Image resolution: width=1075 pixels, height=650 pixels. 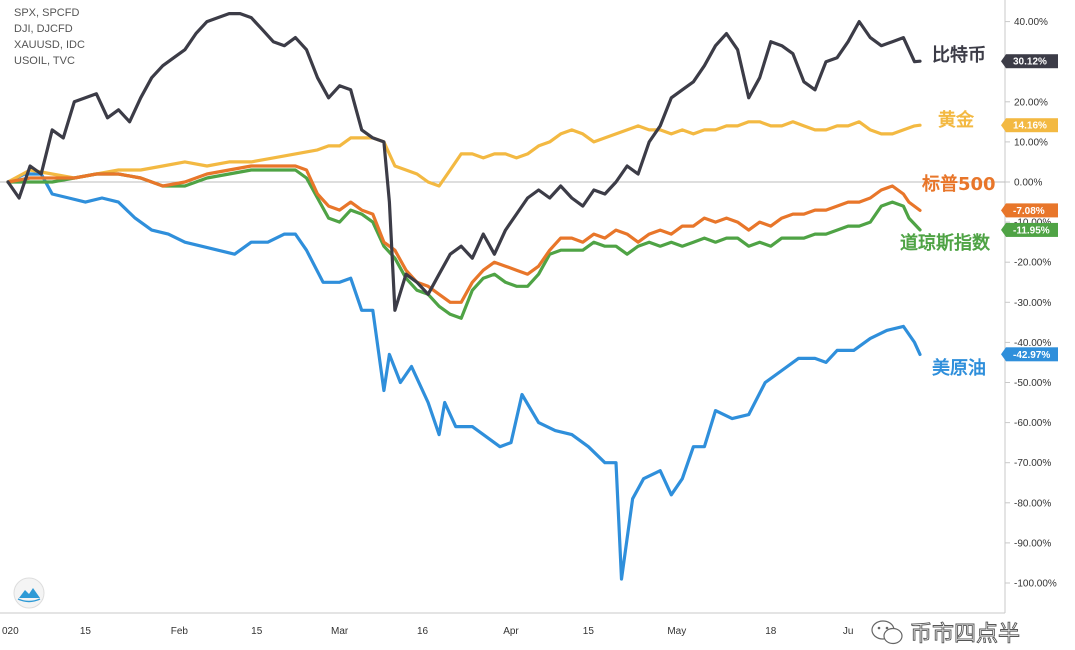 I want to click on price-badge: -11.95%, so click(x=1029, y=229).